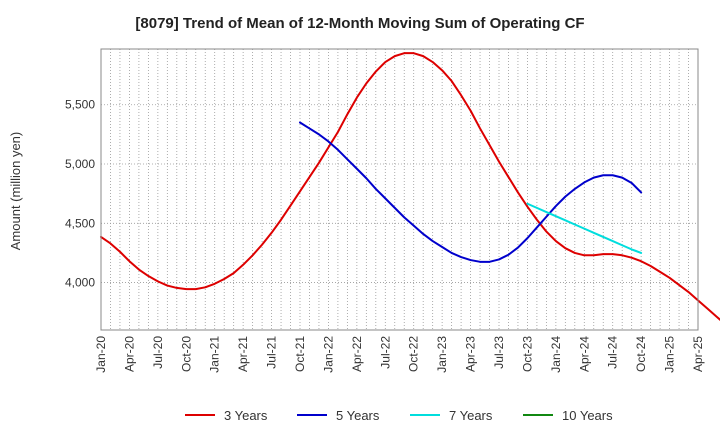  I want to click on x-tick-label: Jul-22, so click(385, 352).